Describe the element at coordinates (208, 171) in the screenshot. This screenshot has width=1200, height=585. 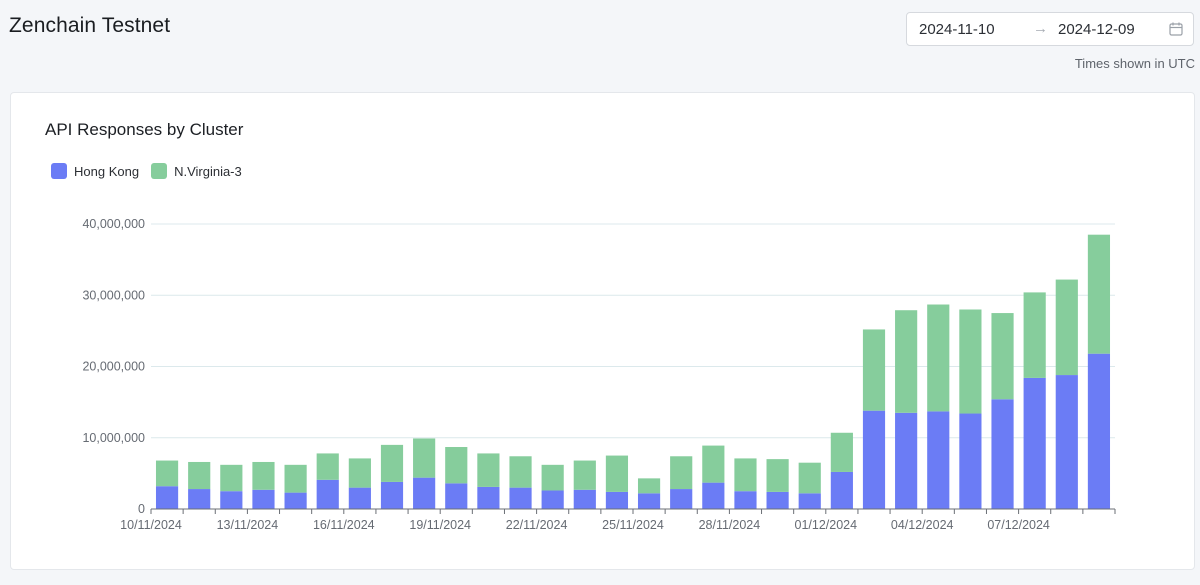
I see `legend-label: N.Virginia-3` at that location.